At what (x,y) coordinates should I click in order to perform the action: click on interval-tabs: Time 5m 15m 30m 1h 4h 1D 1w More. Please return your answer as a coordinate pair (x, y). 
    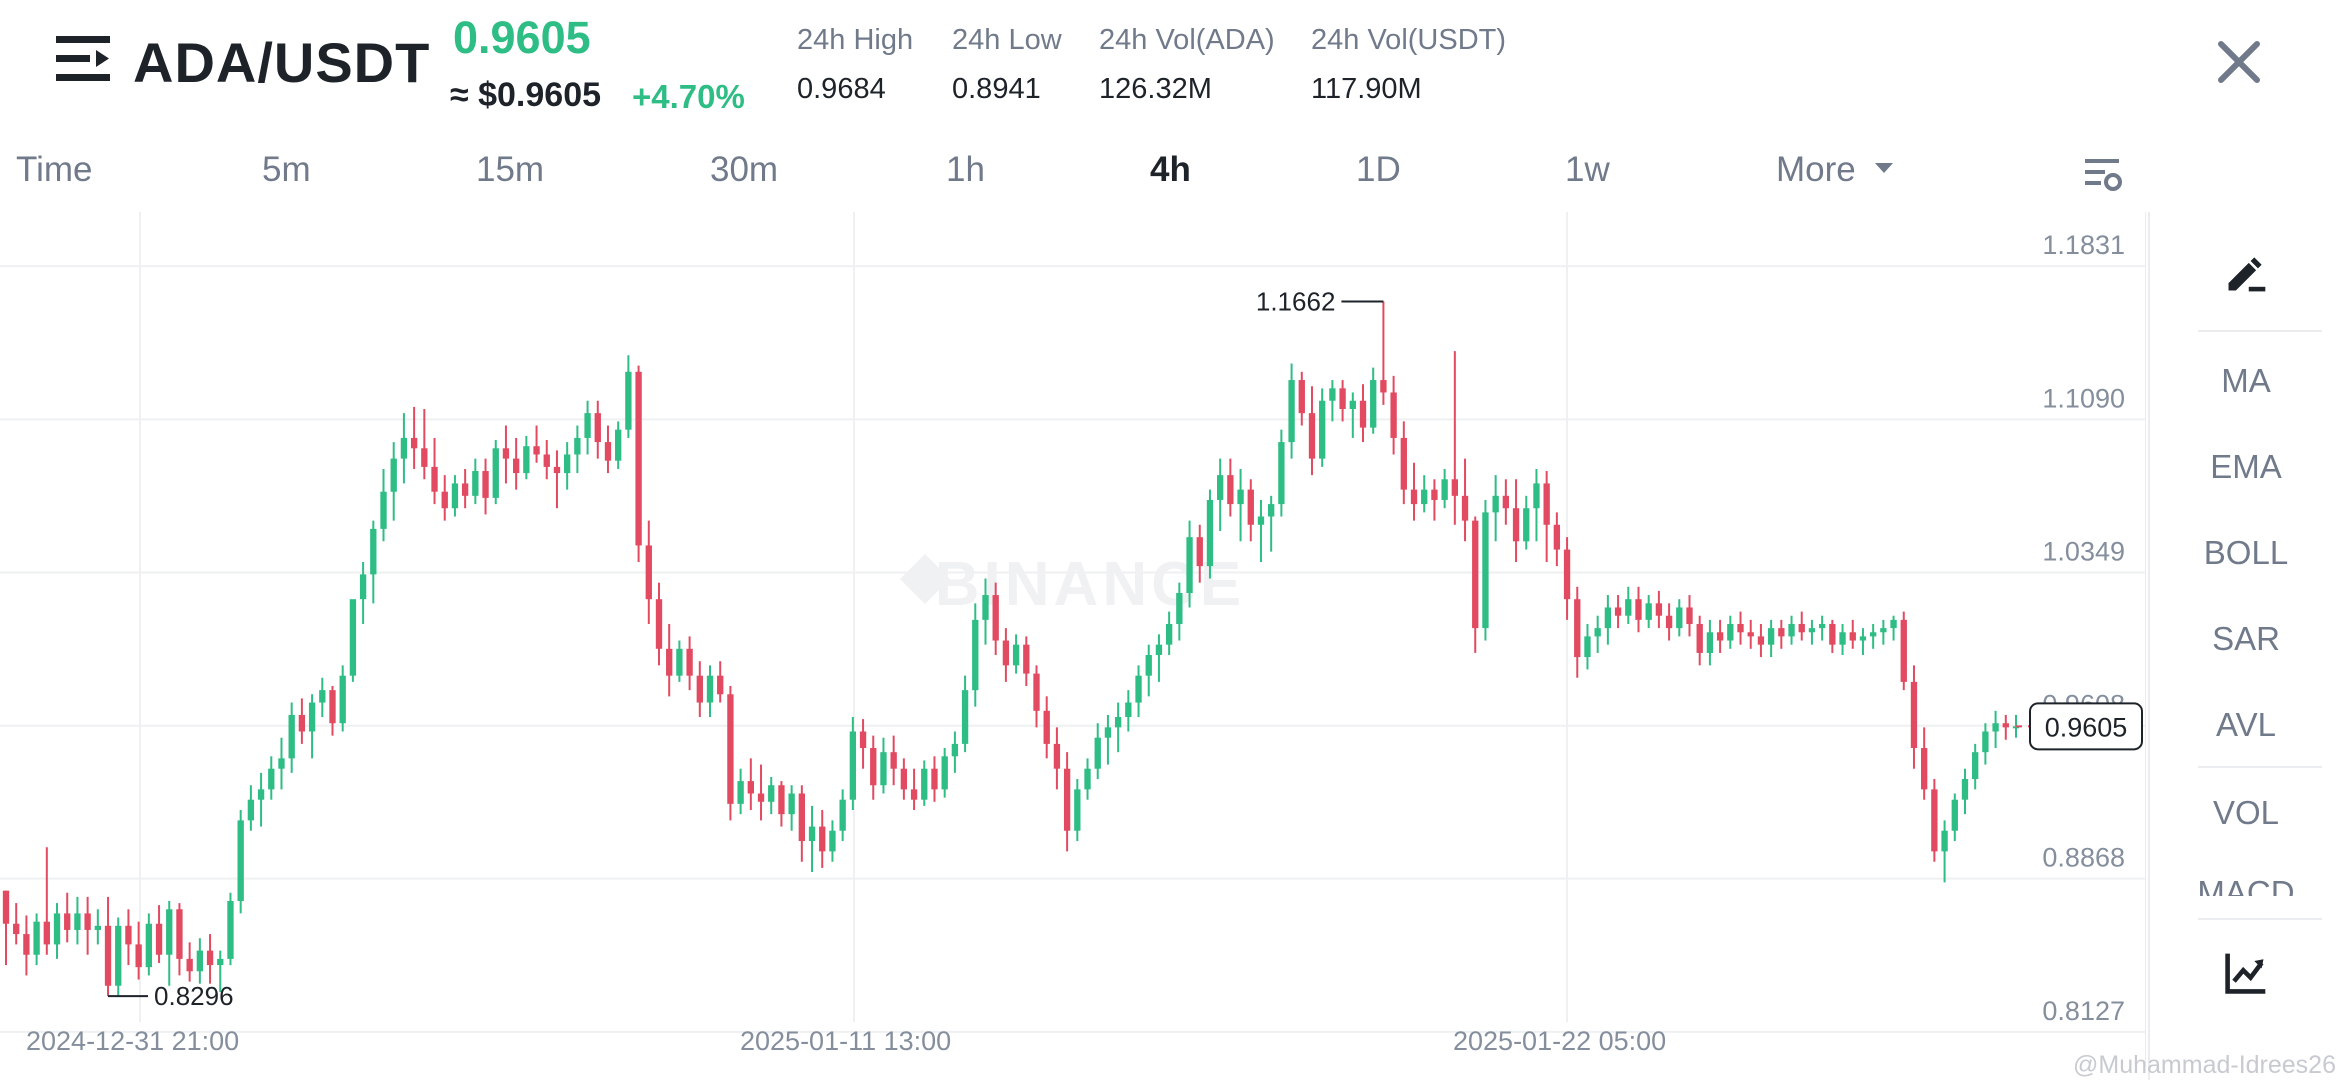
    Looking at the image, I should click on (1075, 178).